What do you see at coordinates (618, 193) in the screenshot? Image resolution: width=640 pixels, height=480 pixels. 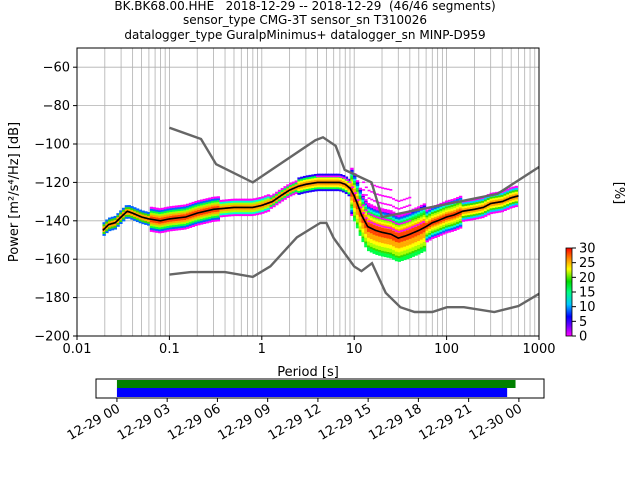 I see `colorbar-label: [%]` at bounding box center [618, 193].